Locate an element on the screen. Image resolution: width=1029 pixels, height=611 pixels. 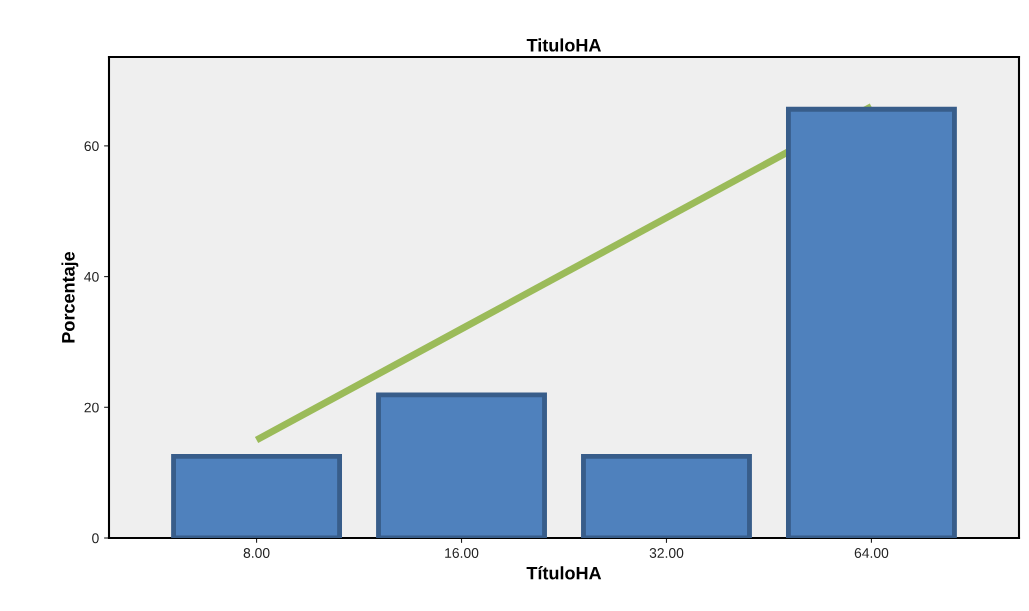
y-tick-label: 0 is located at coordinates (95, 538).